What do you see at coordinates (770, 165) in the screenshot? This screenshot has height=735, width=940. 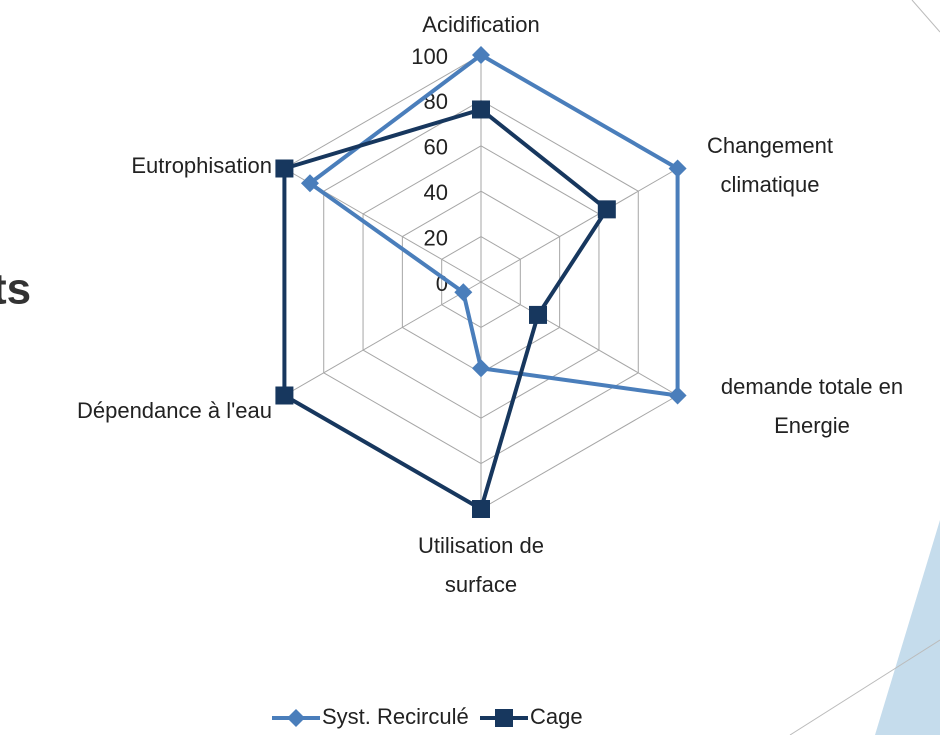 I see `category-label: Changement climatique` at bounding box center [770, 165].